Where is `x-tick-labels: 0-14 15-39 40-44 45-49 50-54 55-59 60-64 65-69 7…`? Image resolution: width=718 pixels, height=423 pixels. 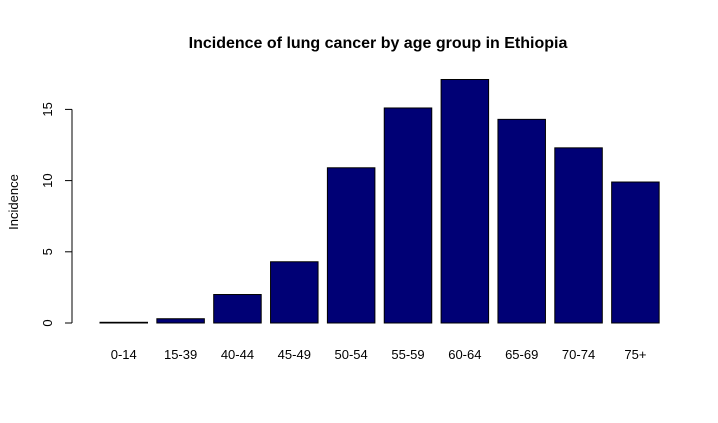 x-tick-labels: 0-14 15-39 40-44 45-49 50-54 55-59 60-64 65-69 7… is located at coordinates (379, 354).